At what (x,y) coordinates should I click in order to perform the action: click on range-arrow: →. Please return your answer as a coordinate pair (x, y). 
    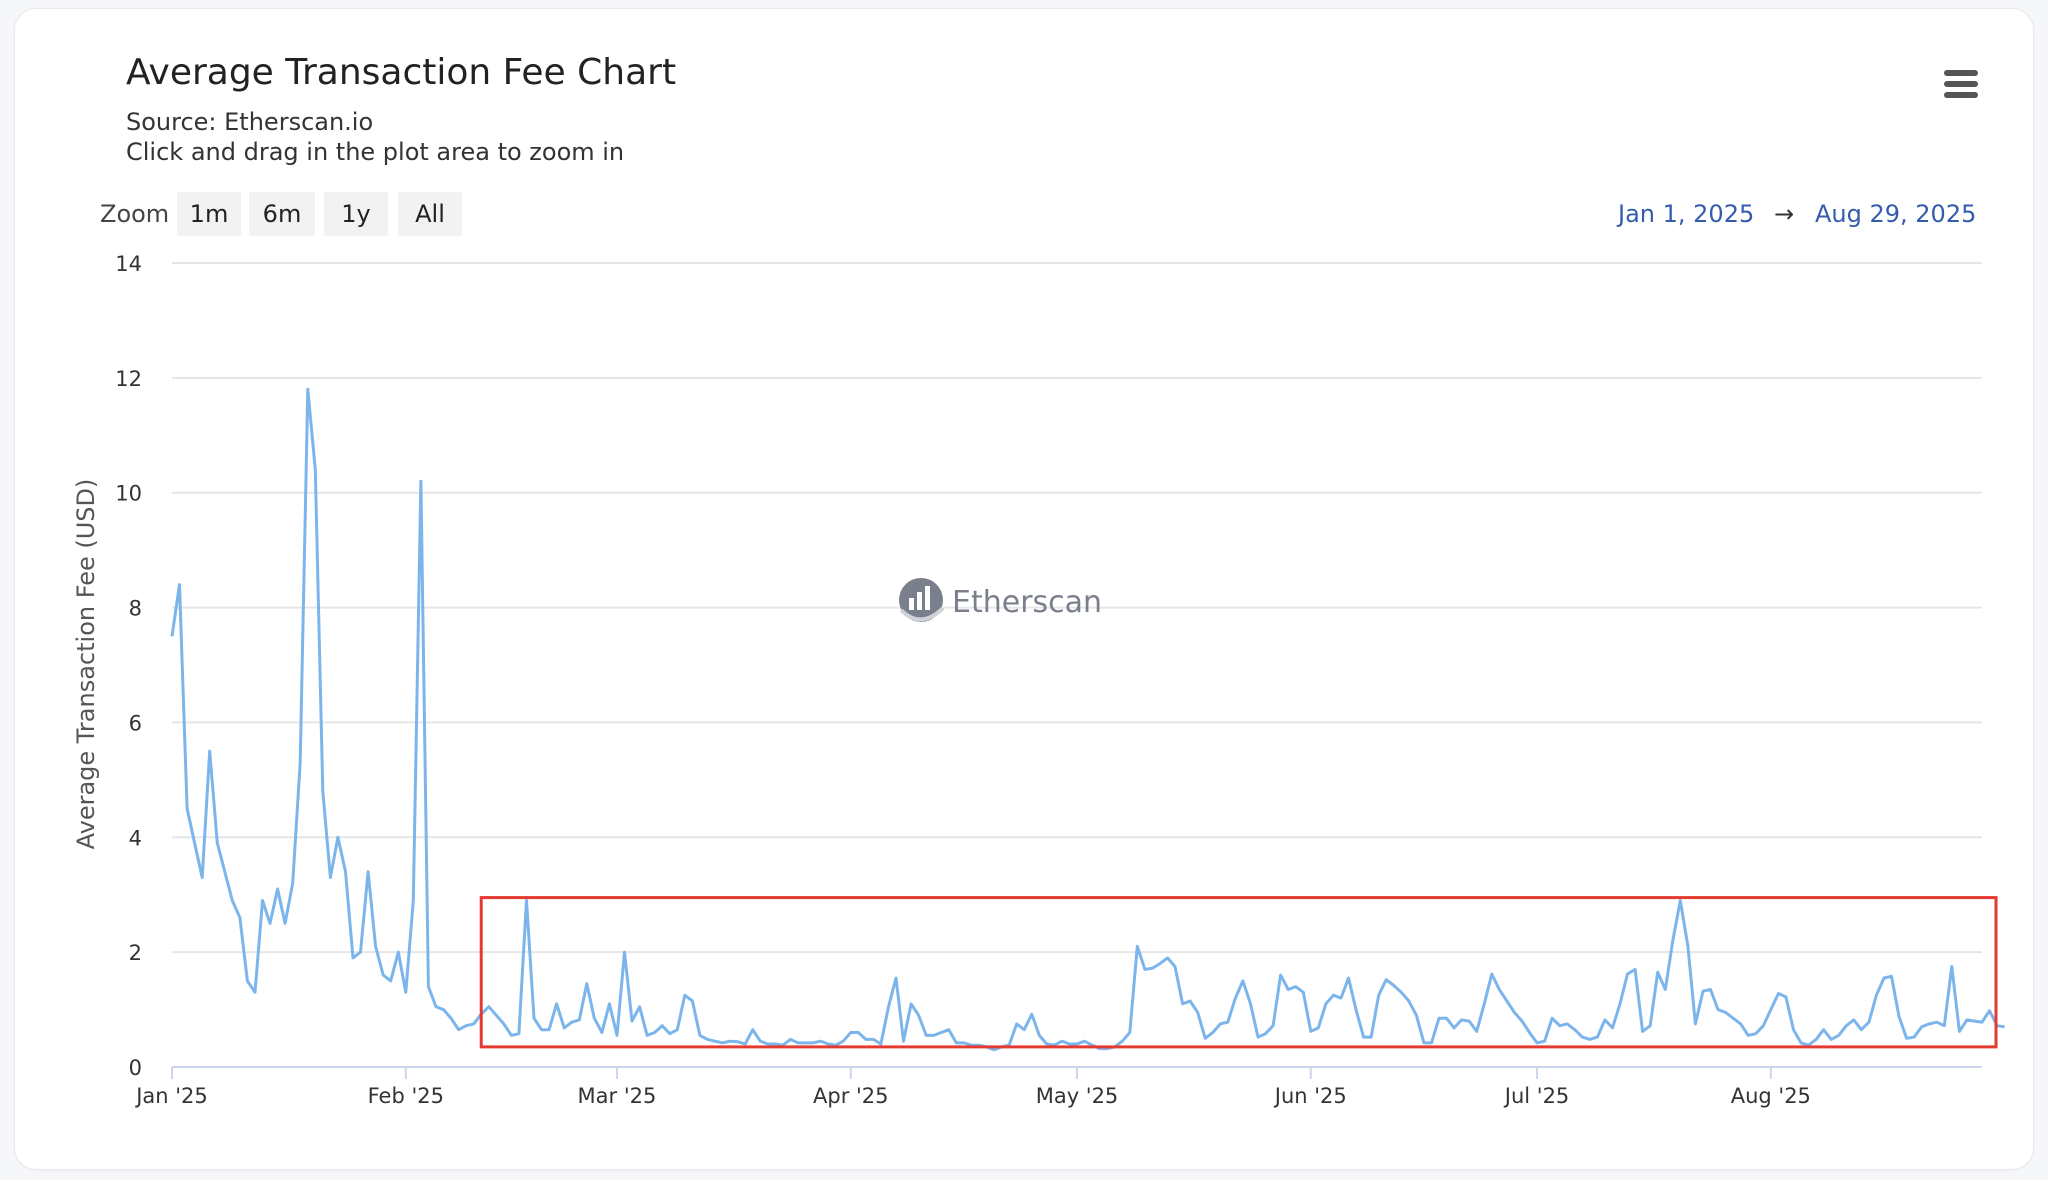
    Looking at the image, I should click on (1784, 214).